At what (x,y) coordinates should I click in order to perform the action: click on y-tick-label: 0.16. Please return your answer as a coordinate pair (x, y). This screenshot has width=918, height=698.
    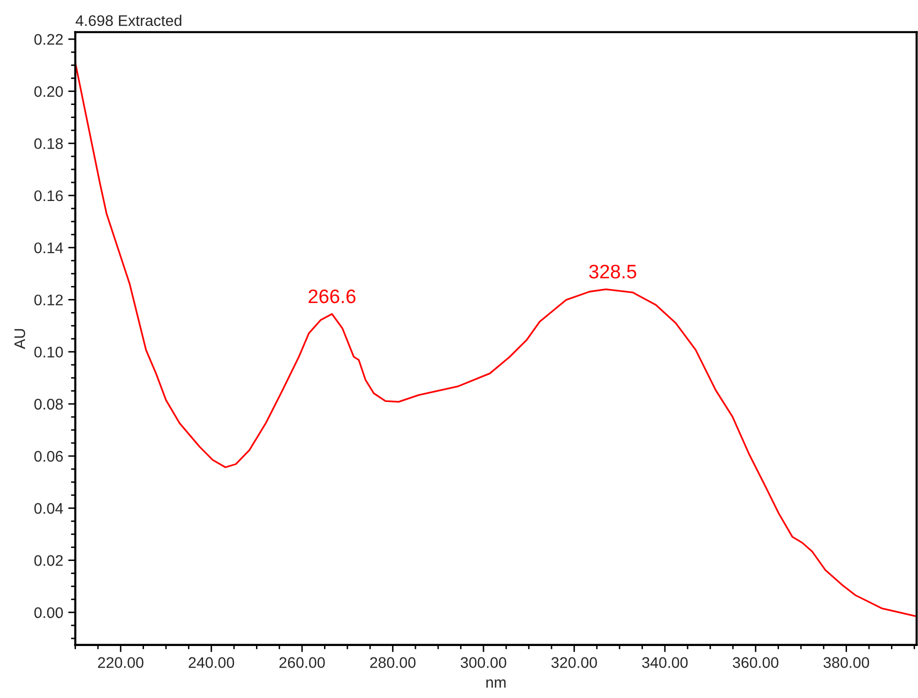
    Looking at the image, I should click on (48, 196).